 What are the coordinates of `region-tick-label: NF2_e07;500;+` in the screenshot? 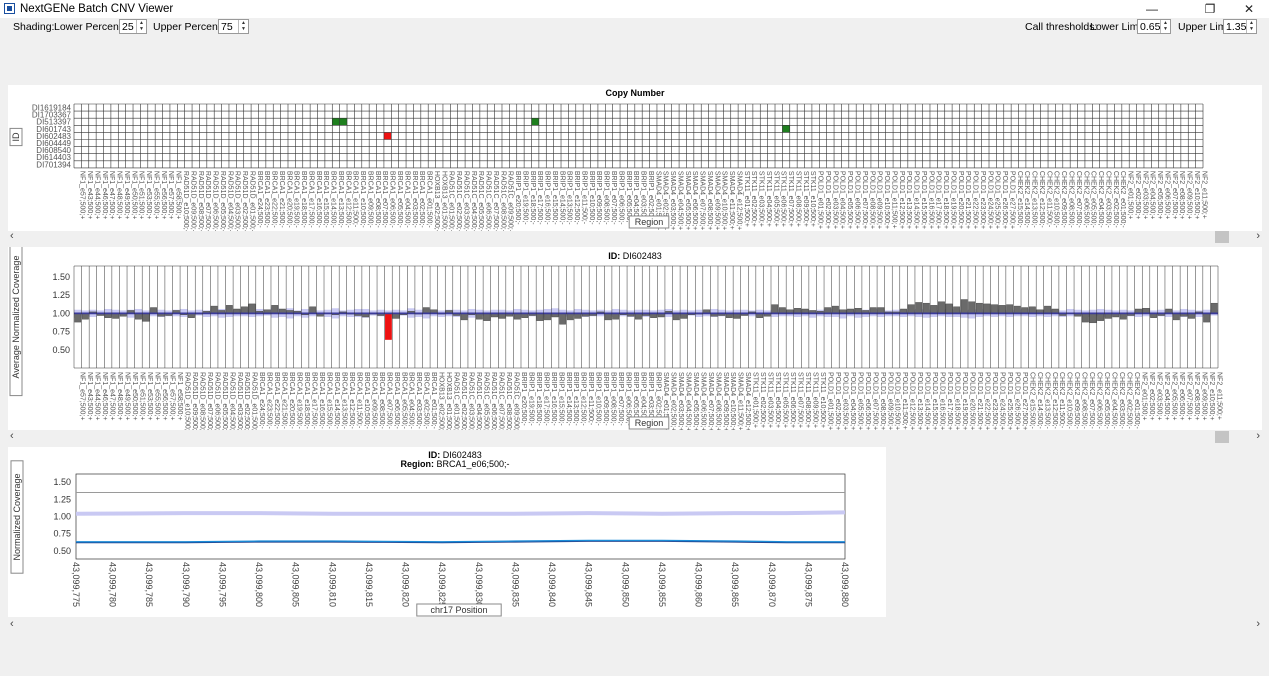 It's located at (1188, 396).